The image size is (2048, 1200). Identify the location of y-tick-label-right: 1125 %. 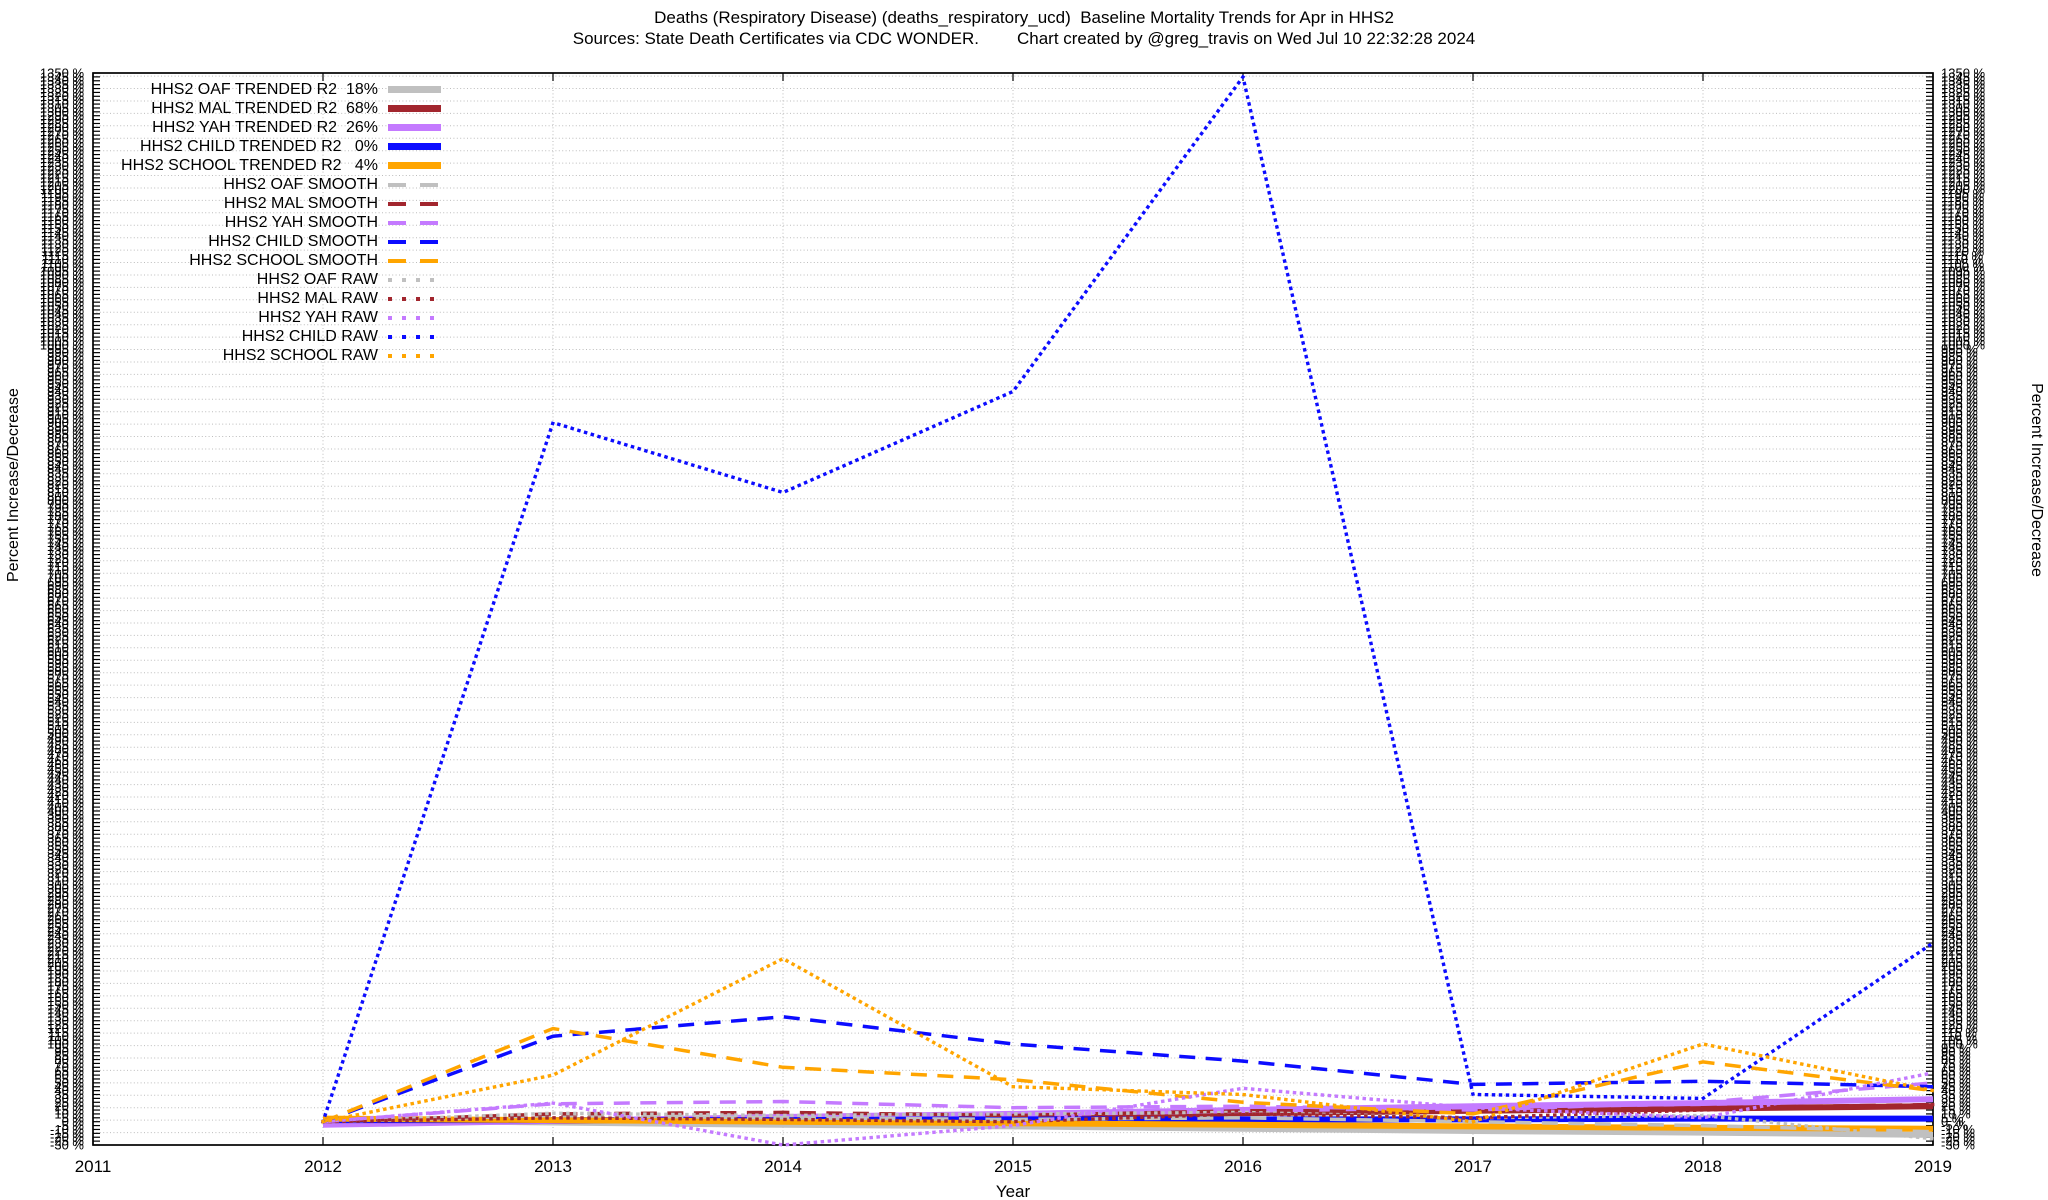
(1963, 247).